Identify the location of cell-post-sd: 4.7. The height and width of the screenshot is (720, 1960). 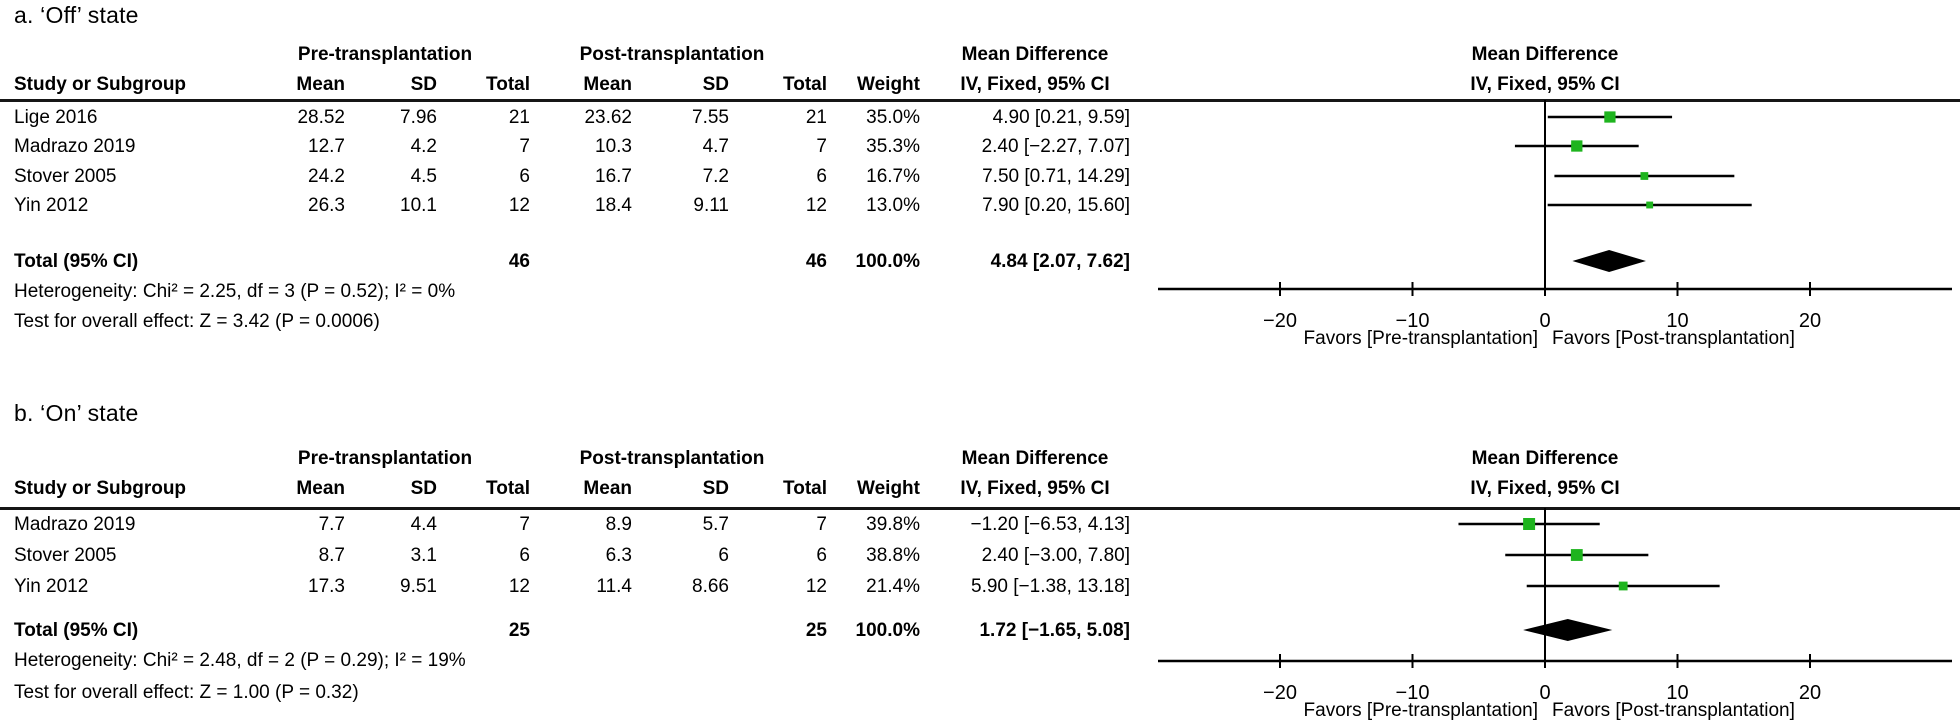
(715, 146).